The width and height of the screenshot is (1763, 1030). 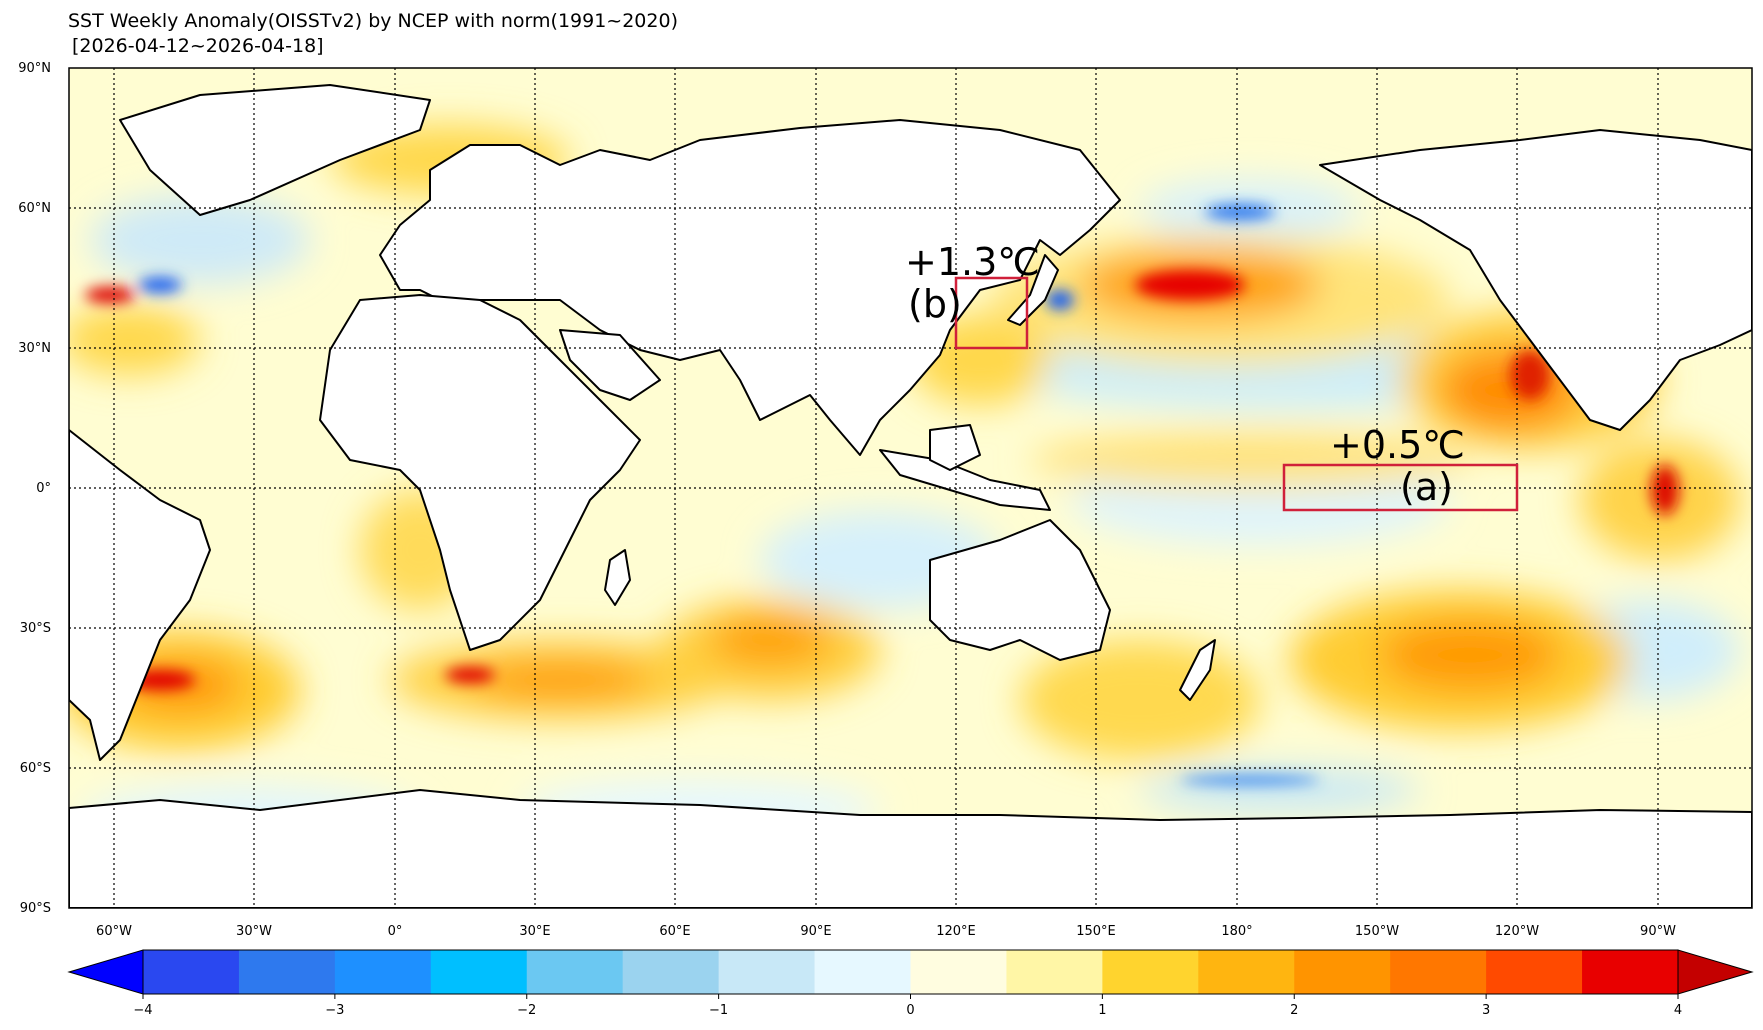 What do you see at coordinates (991, 313) in the screenshot?
I see `region-b-box` at bounding box center [991, 313].